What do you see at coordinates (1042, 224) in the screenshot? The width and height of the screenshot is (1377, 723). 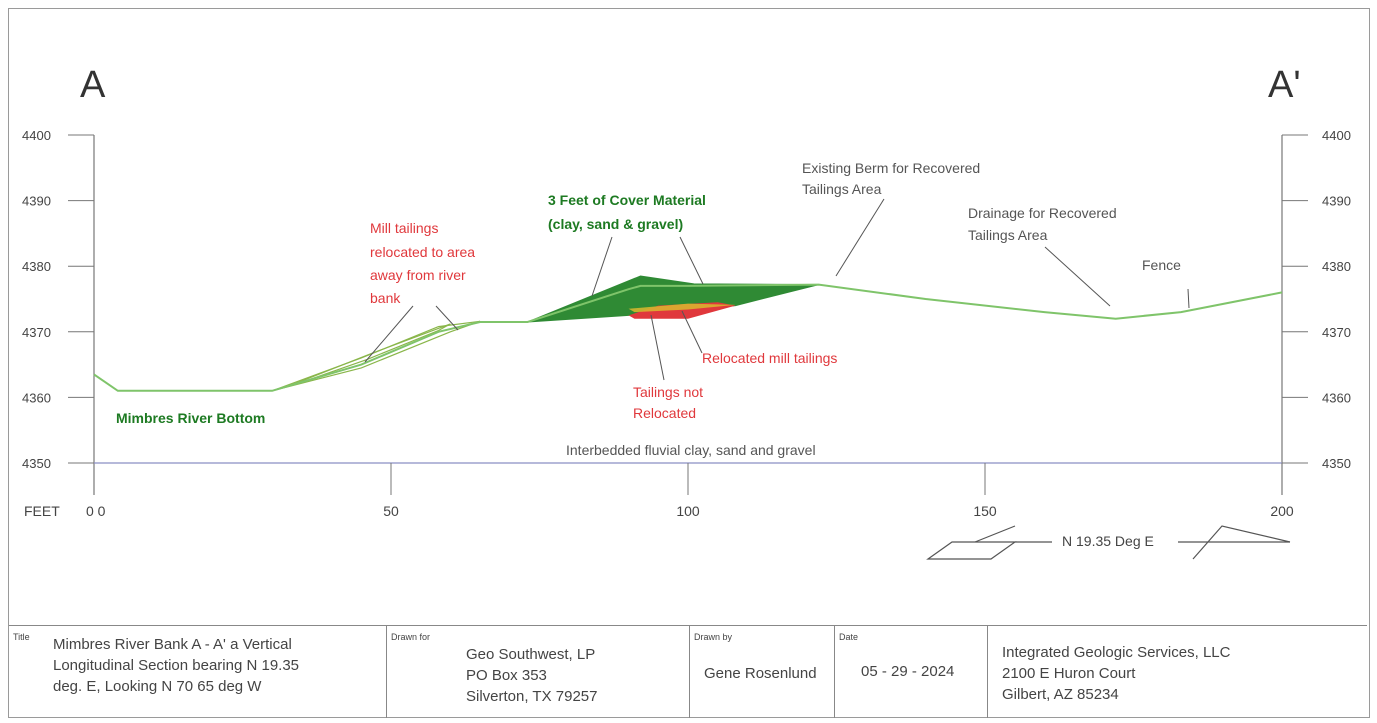 I see `drainage-note: Drainage for Recovered Tailings Area` at bounding box center [1042, 224].